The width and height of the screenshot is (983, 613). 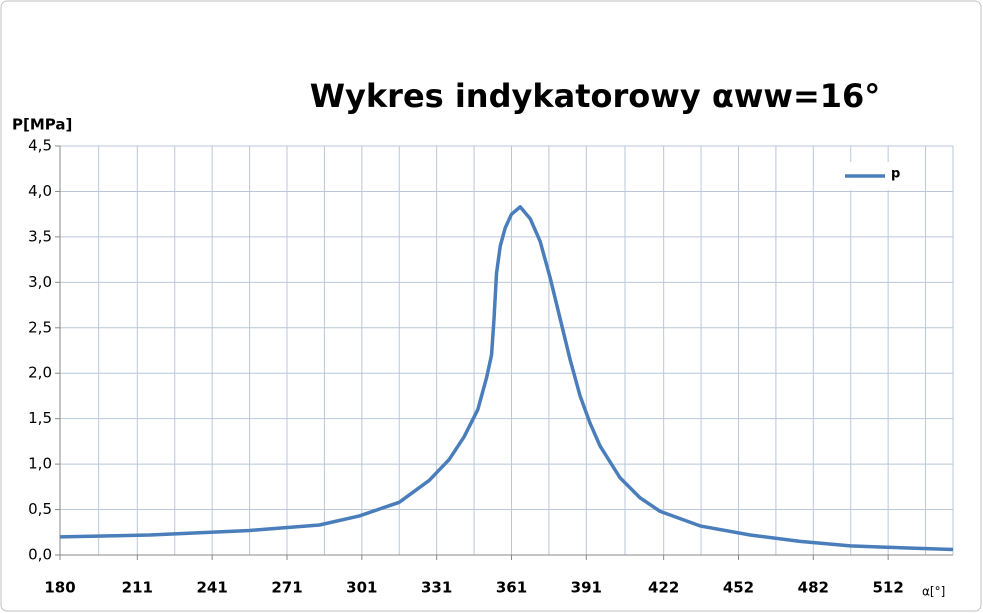 What do you see at coordinates (40, 146) in the screenshot?
I see `y-tick-label: 4,5` at bounding box center [40, 146].